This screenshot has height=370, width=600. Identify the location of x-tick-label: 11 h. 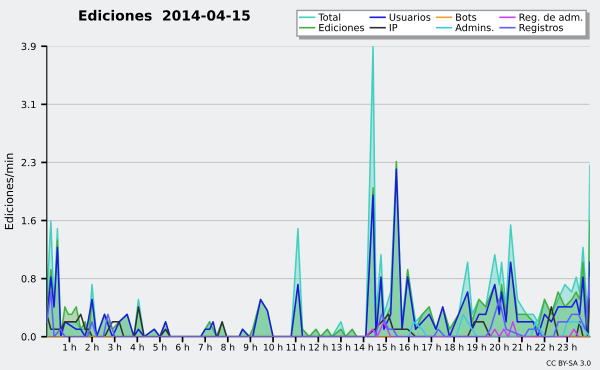
(295, 347).